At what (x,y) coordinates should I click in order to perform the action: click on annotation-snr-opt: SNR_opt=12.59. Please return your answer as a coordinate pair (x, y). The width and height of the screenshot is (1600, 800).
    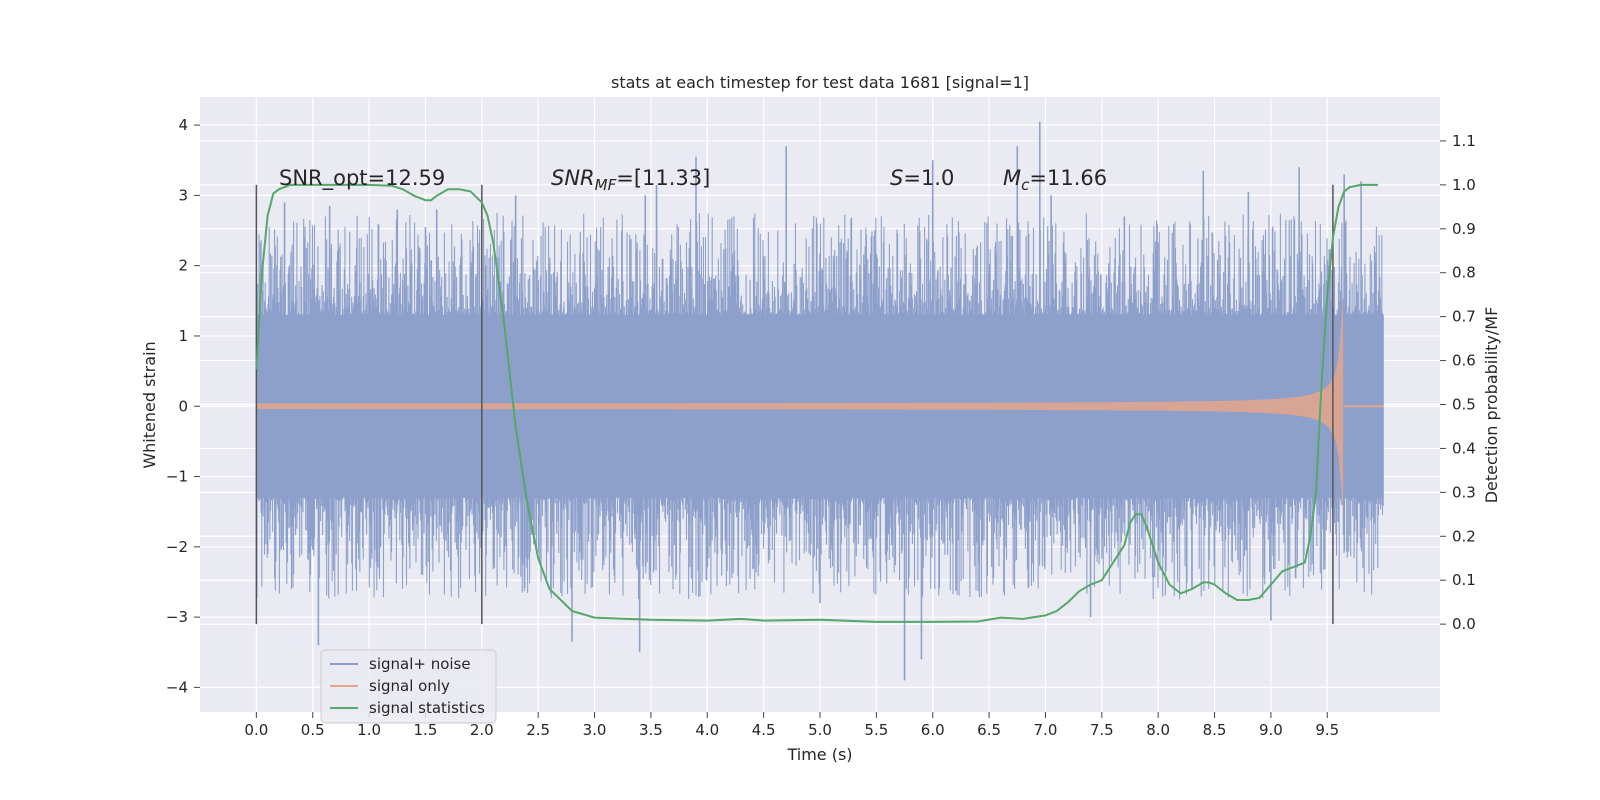
    Looking at the image, I should click on (362, 178).